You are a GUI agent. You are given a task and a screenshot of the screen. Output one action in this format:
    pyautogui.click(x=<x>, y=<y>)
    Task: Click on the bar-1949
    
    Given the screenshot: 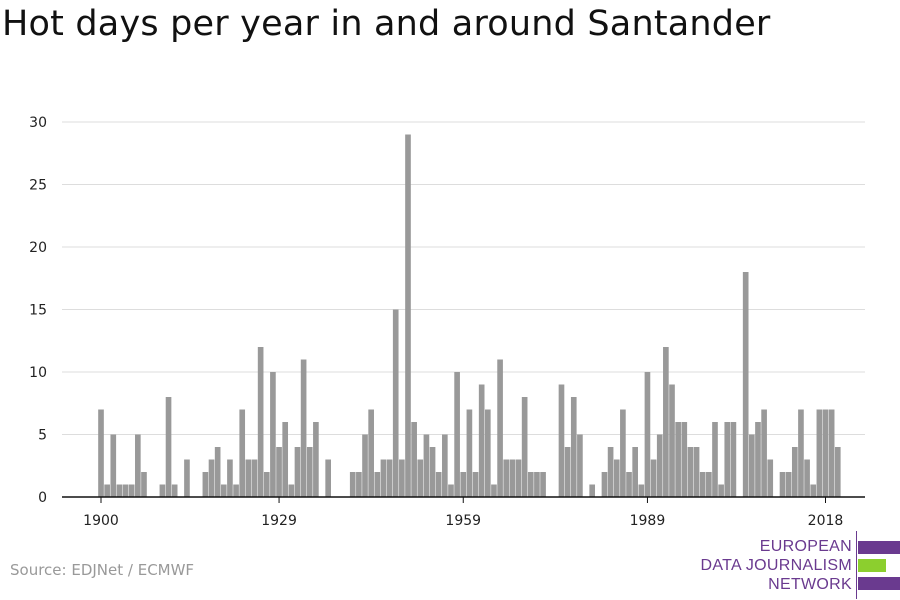 What is the action you would take?
    pyautogui.click(x=402, y=478)
    